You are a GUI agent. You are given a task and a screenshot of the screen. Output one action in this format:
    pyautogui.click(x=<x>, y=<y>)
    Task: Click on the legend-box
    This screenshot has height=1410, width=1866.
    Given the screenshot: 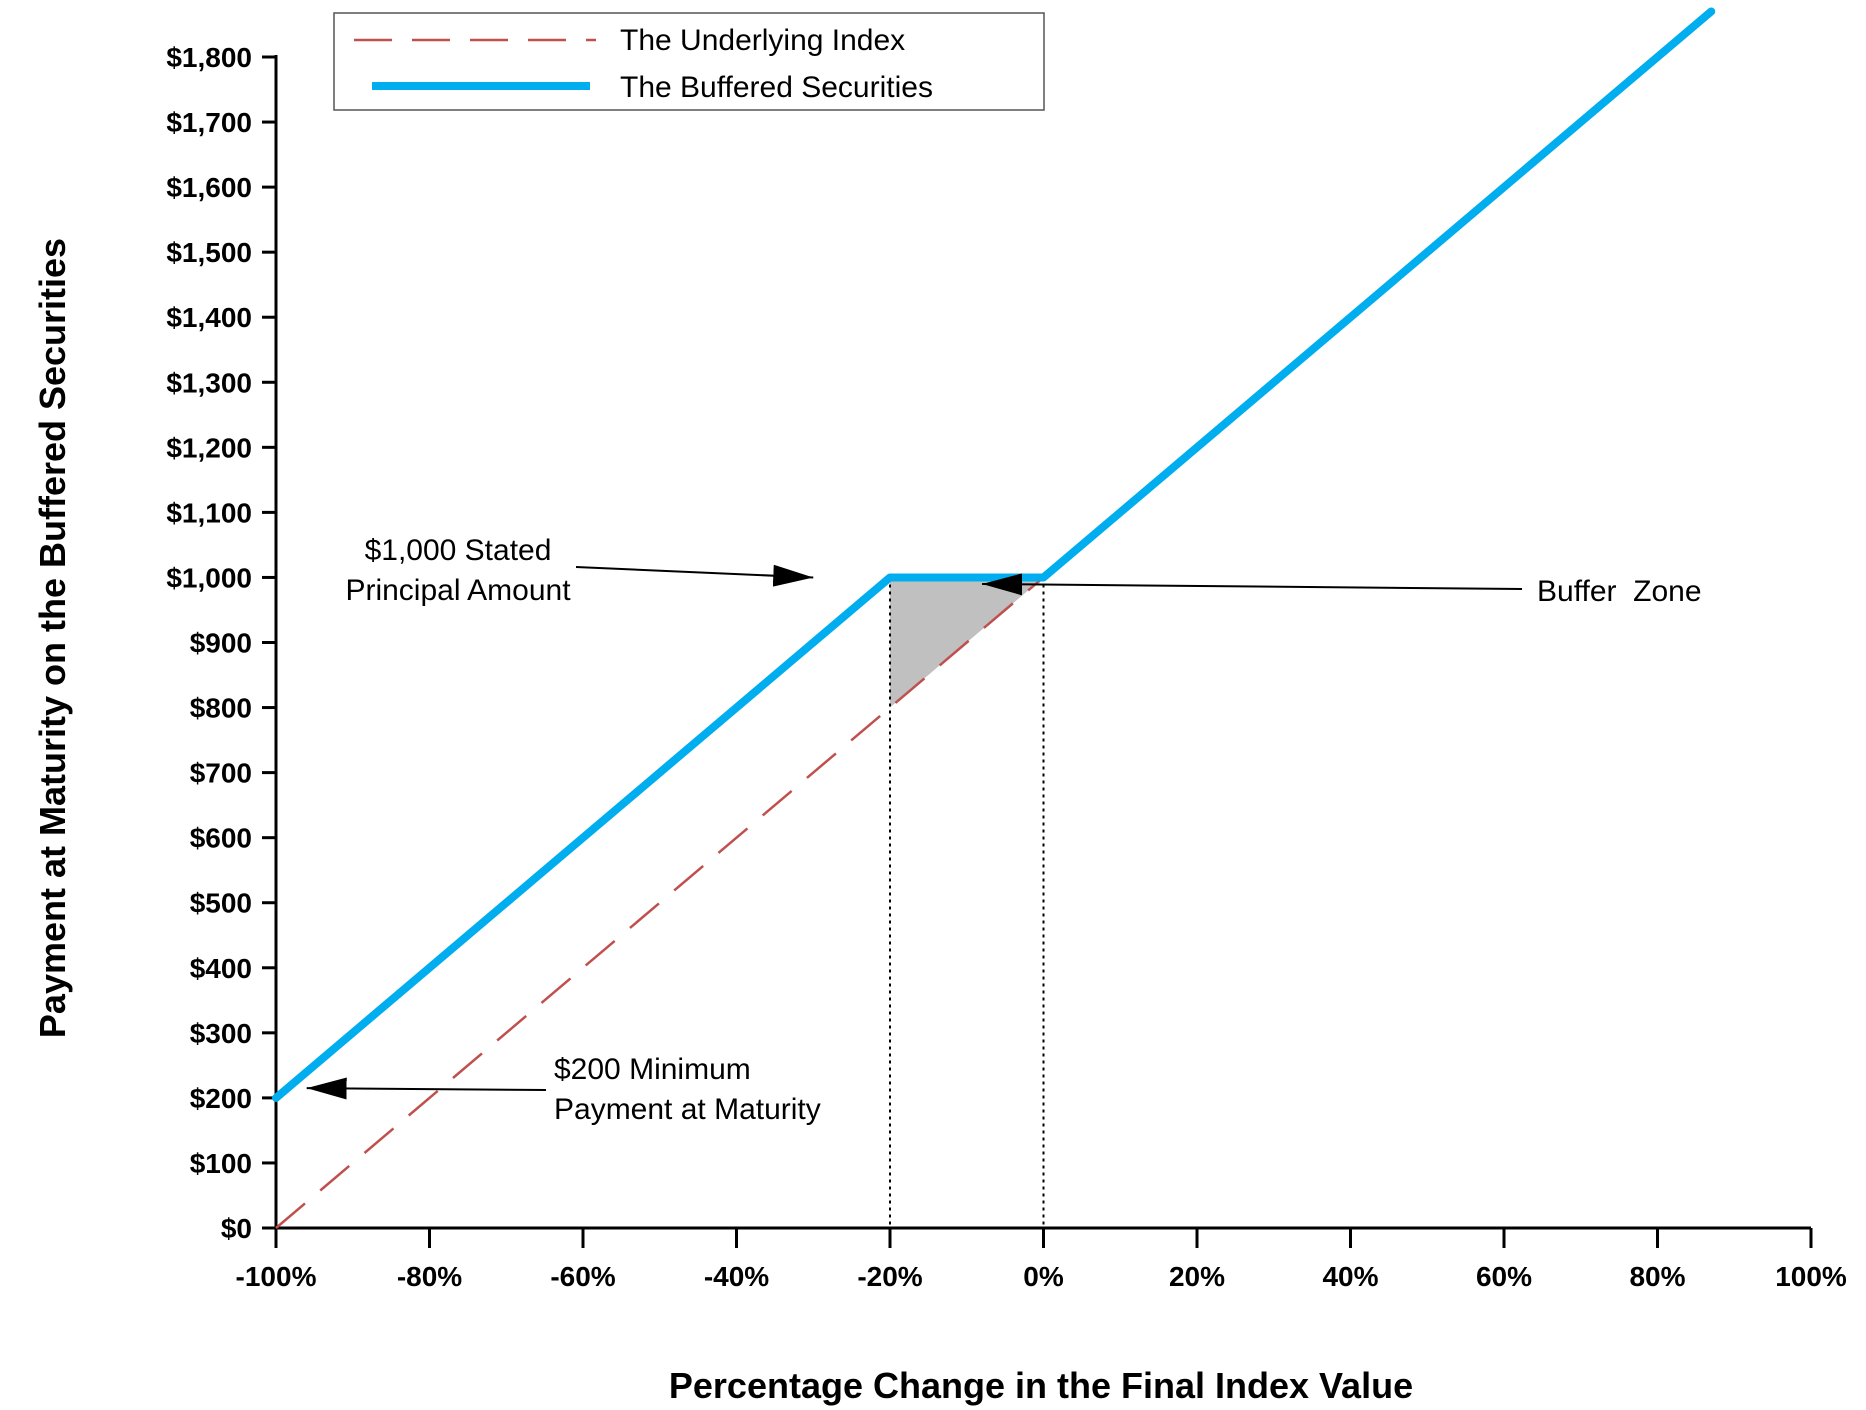 What is the action you would take?
    pyautogui.click(x=689, y=61)
    